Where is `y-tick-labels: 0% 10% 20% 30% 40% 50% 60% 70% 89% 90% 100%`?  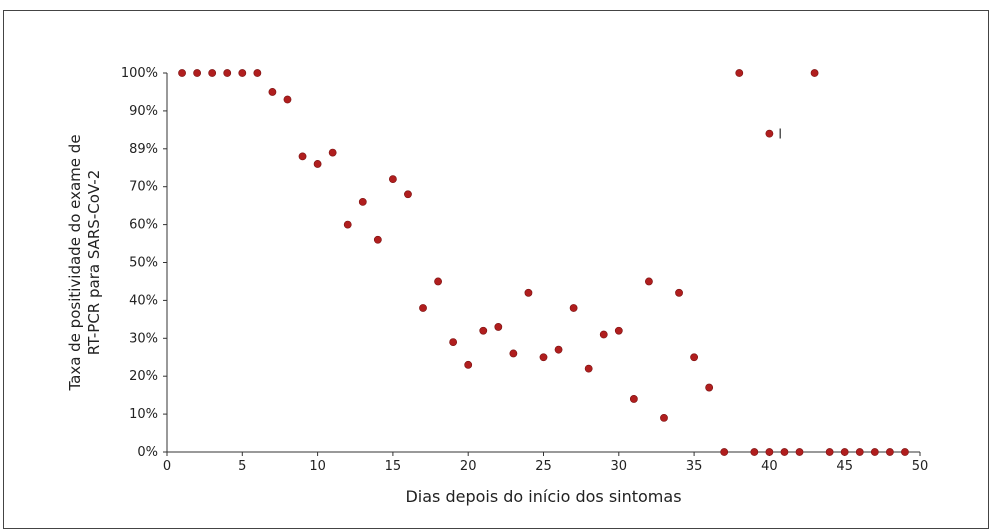
y-tick-labels: 0% 10% 20% 30% 40% 50% 60% 70% 89% 90% 100% is located at coordinates (144, 263).